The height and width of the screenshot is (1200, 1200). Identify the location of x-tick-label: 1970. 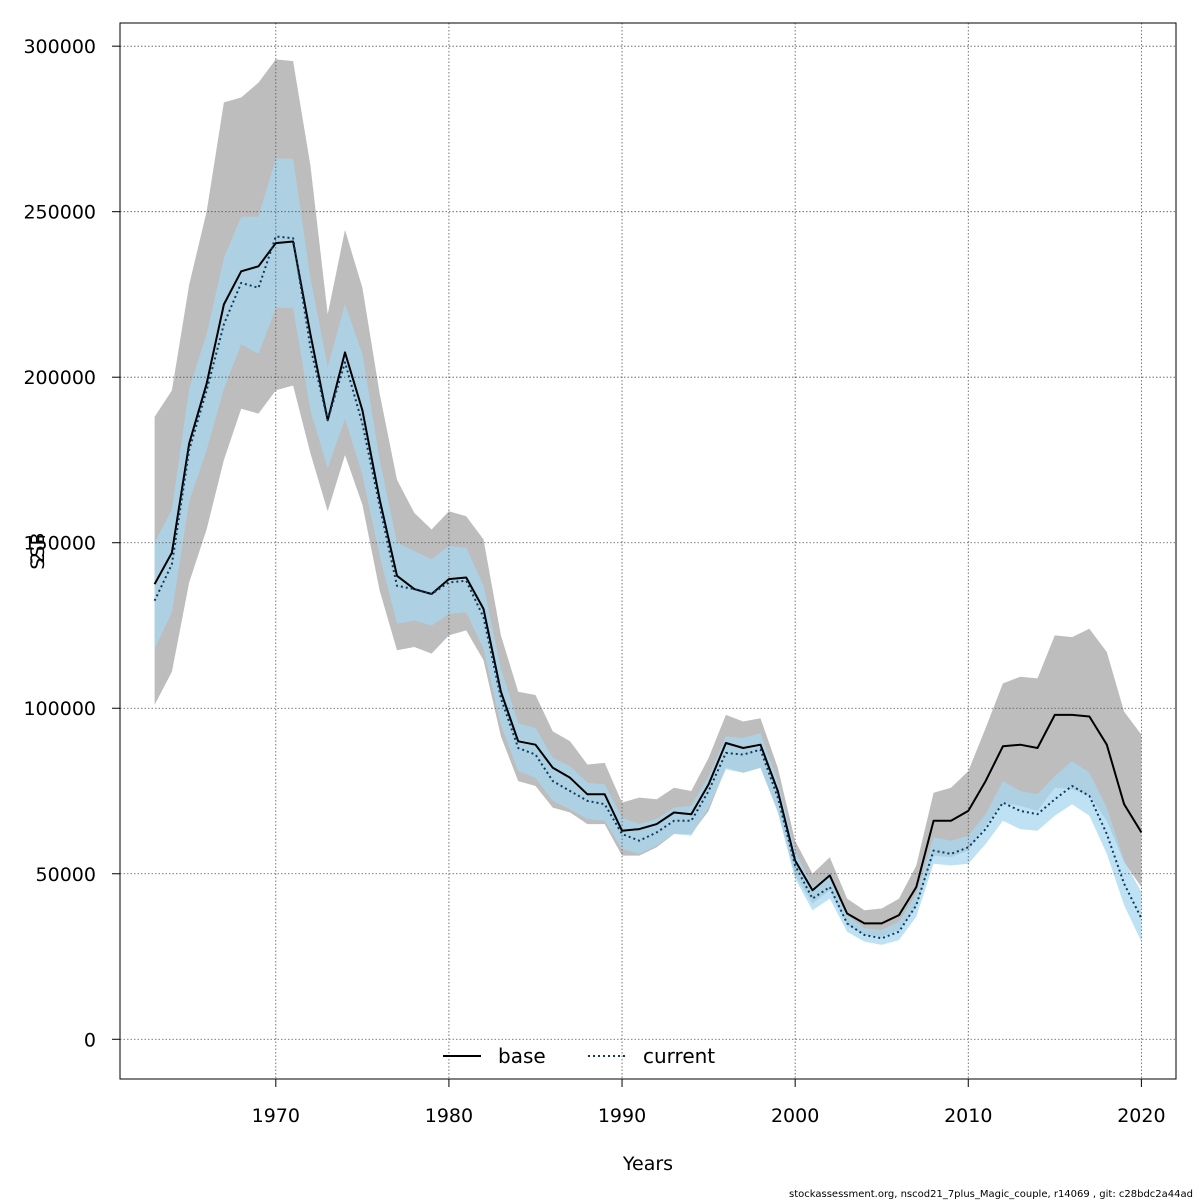
(276, 1116).